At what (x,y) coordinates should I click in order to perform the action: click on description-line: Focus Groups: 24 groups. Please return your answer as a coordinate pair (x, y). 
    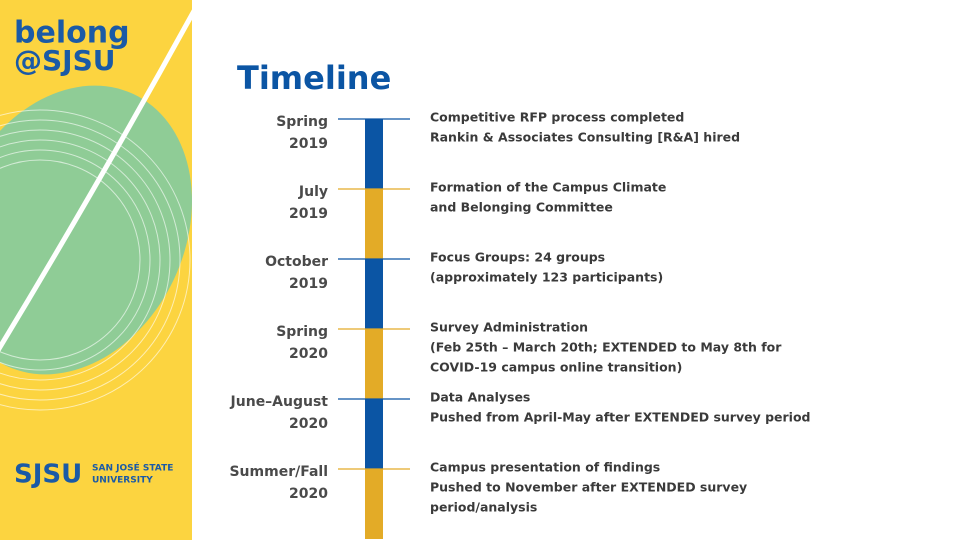
    Looking at the image, I should click on (517, 257).